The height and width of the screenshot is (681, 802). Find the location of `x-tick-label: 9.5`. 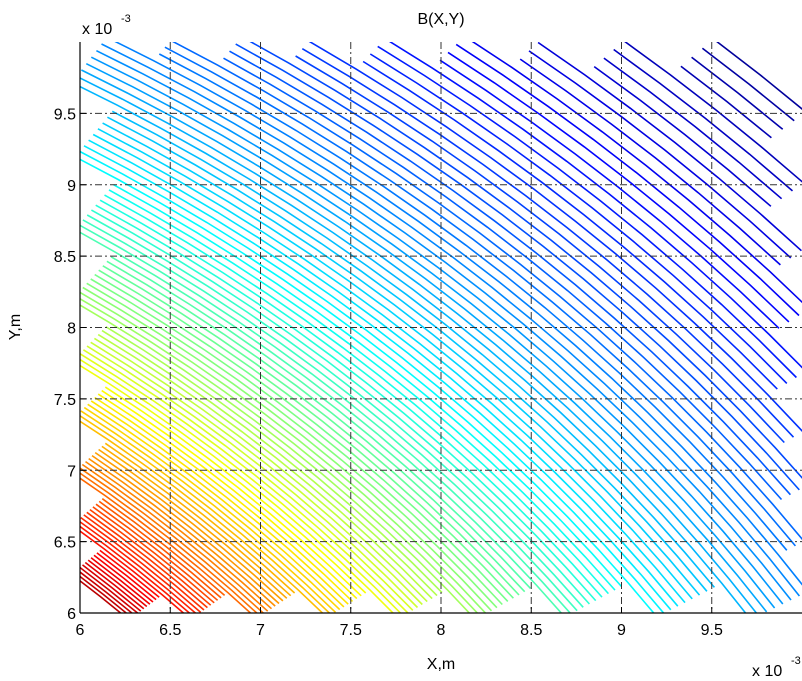

x-tick-label: 9.5 is located at coordinates (712, 630).